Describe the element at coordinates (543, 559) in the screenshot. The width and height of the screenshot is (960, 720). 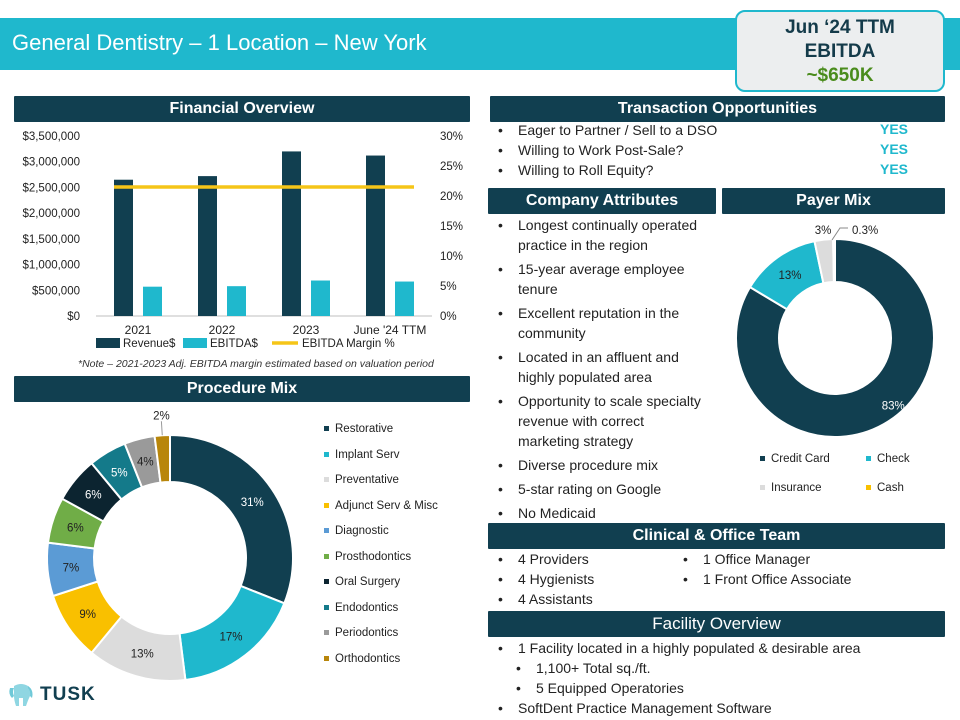
I see `team-item: • 4 Providers` at that location.